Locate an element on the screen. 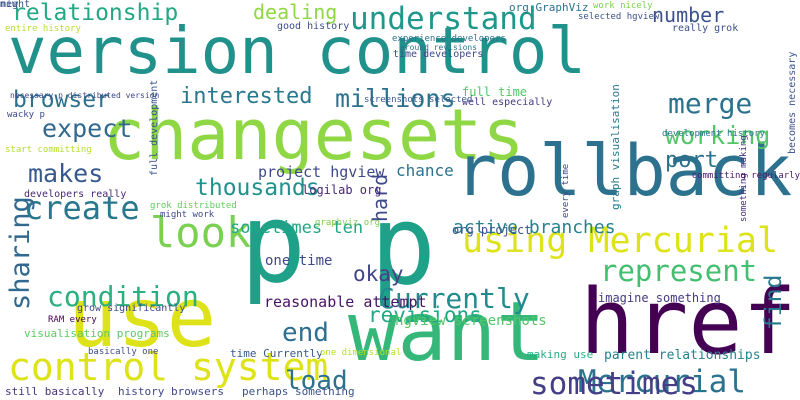 Image resolution: width=800 pixels, height=400 pixels. cloud-word-necessary-p-distributed-version: necessary p distributed version is located at coordinates (85, 95).